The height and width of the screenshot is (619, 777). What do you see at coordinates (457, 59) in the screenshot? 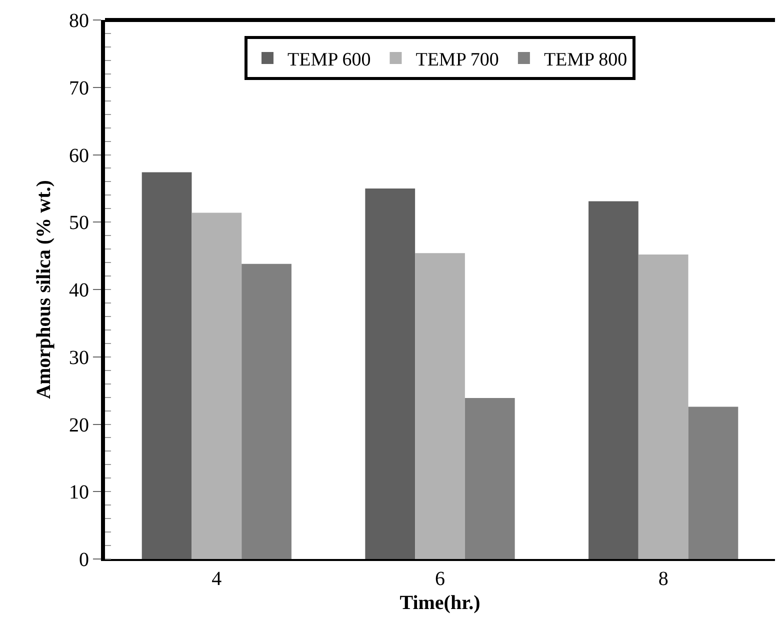
I see `legend-label: TEMP 700` at bounding box center [457, 59].